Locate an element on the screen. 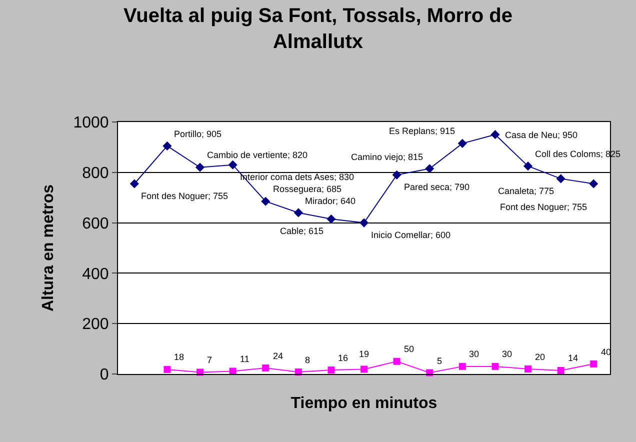 The width and height of the screenshot is (636, 442). data-label: 14 is located at coordinates (573, 358).